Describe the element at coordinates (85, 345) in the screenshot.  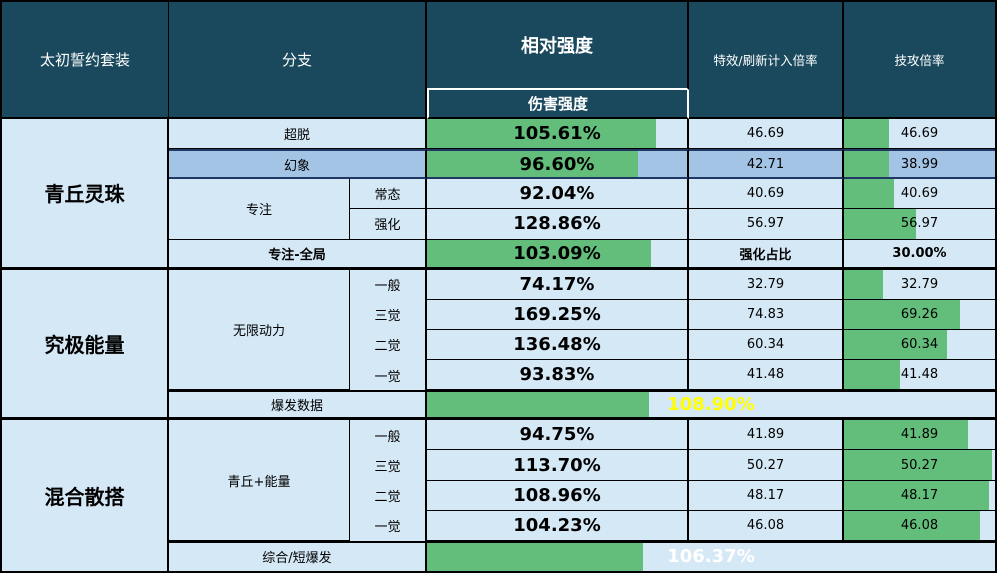
I see `section-label-jiuji: 究极能量` at that location.